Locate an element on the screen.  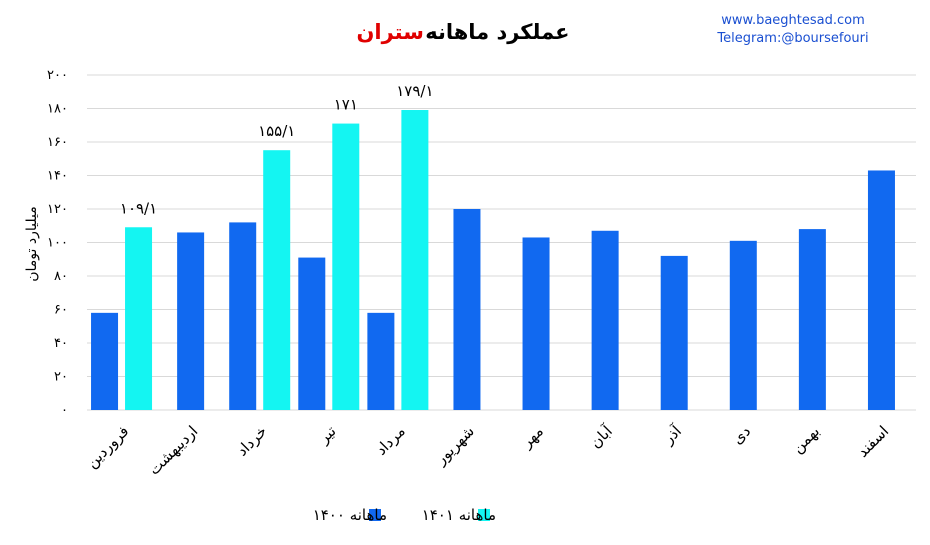
x-category-label: تیر is located at coordinates (326, 434).